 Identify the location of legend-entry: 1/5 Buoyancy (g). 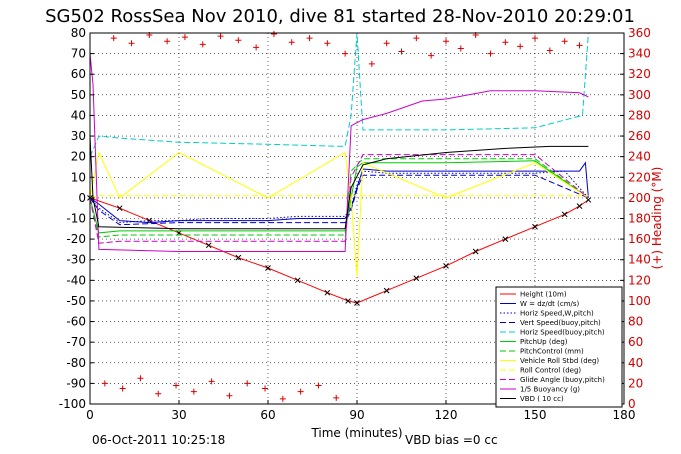
(550, 390).